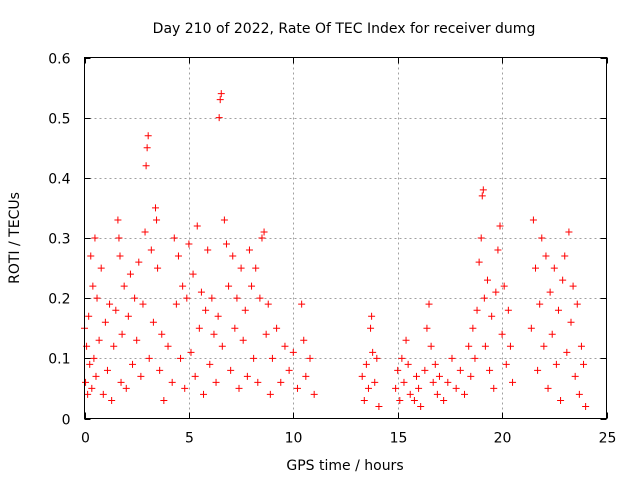  What do you see at coordinates (59, 120) in the screenshot?
I see `y-tick-label: 0.5` at bounding box center [59, 120].